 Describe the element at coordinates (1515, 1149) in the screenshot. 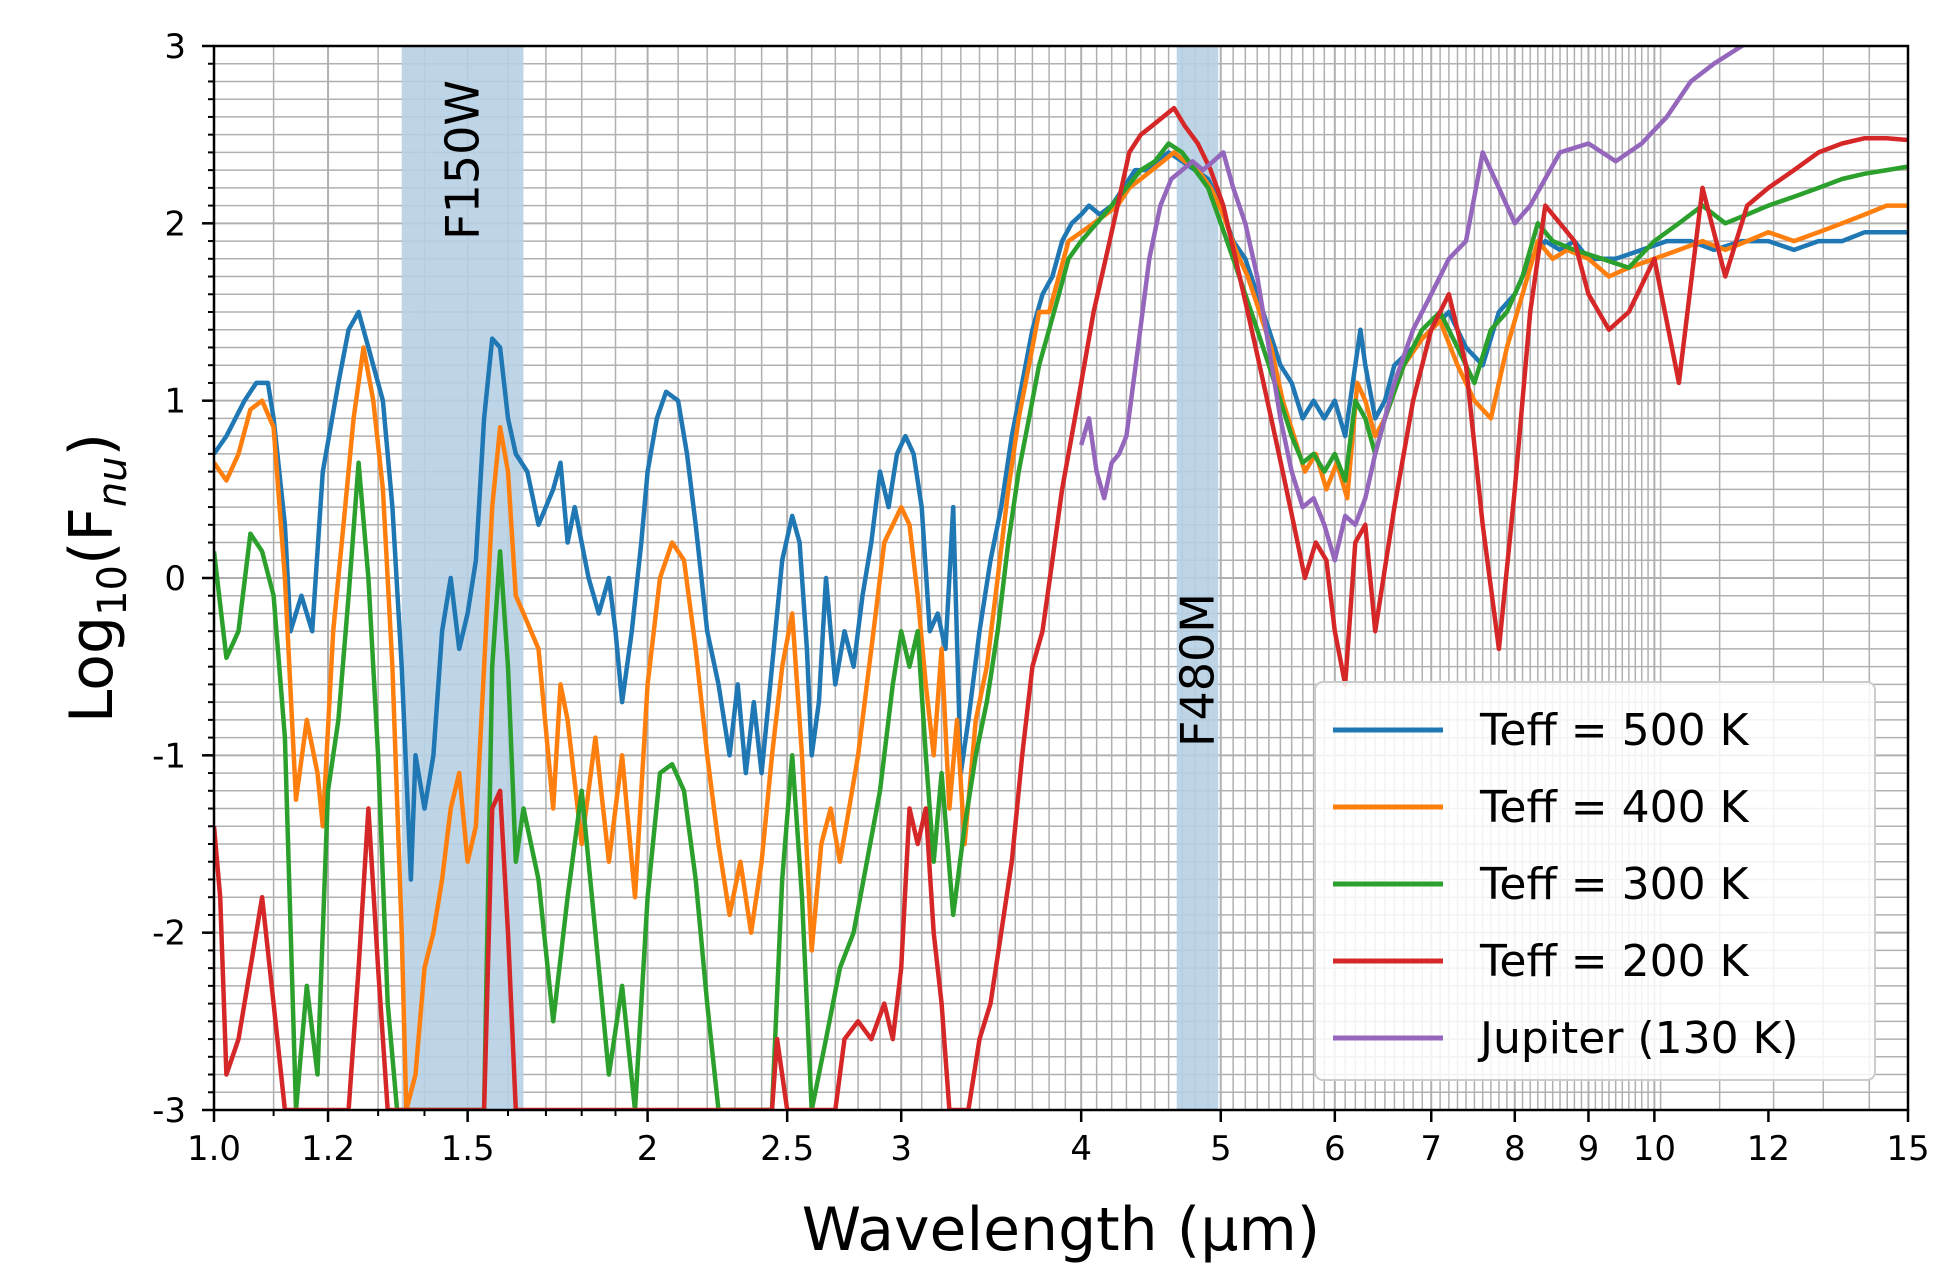

I see `x-tick-label: 8` at that location.